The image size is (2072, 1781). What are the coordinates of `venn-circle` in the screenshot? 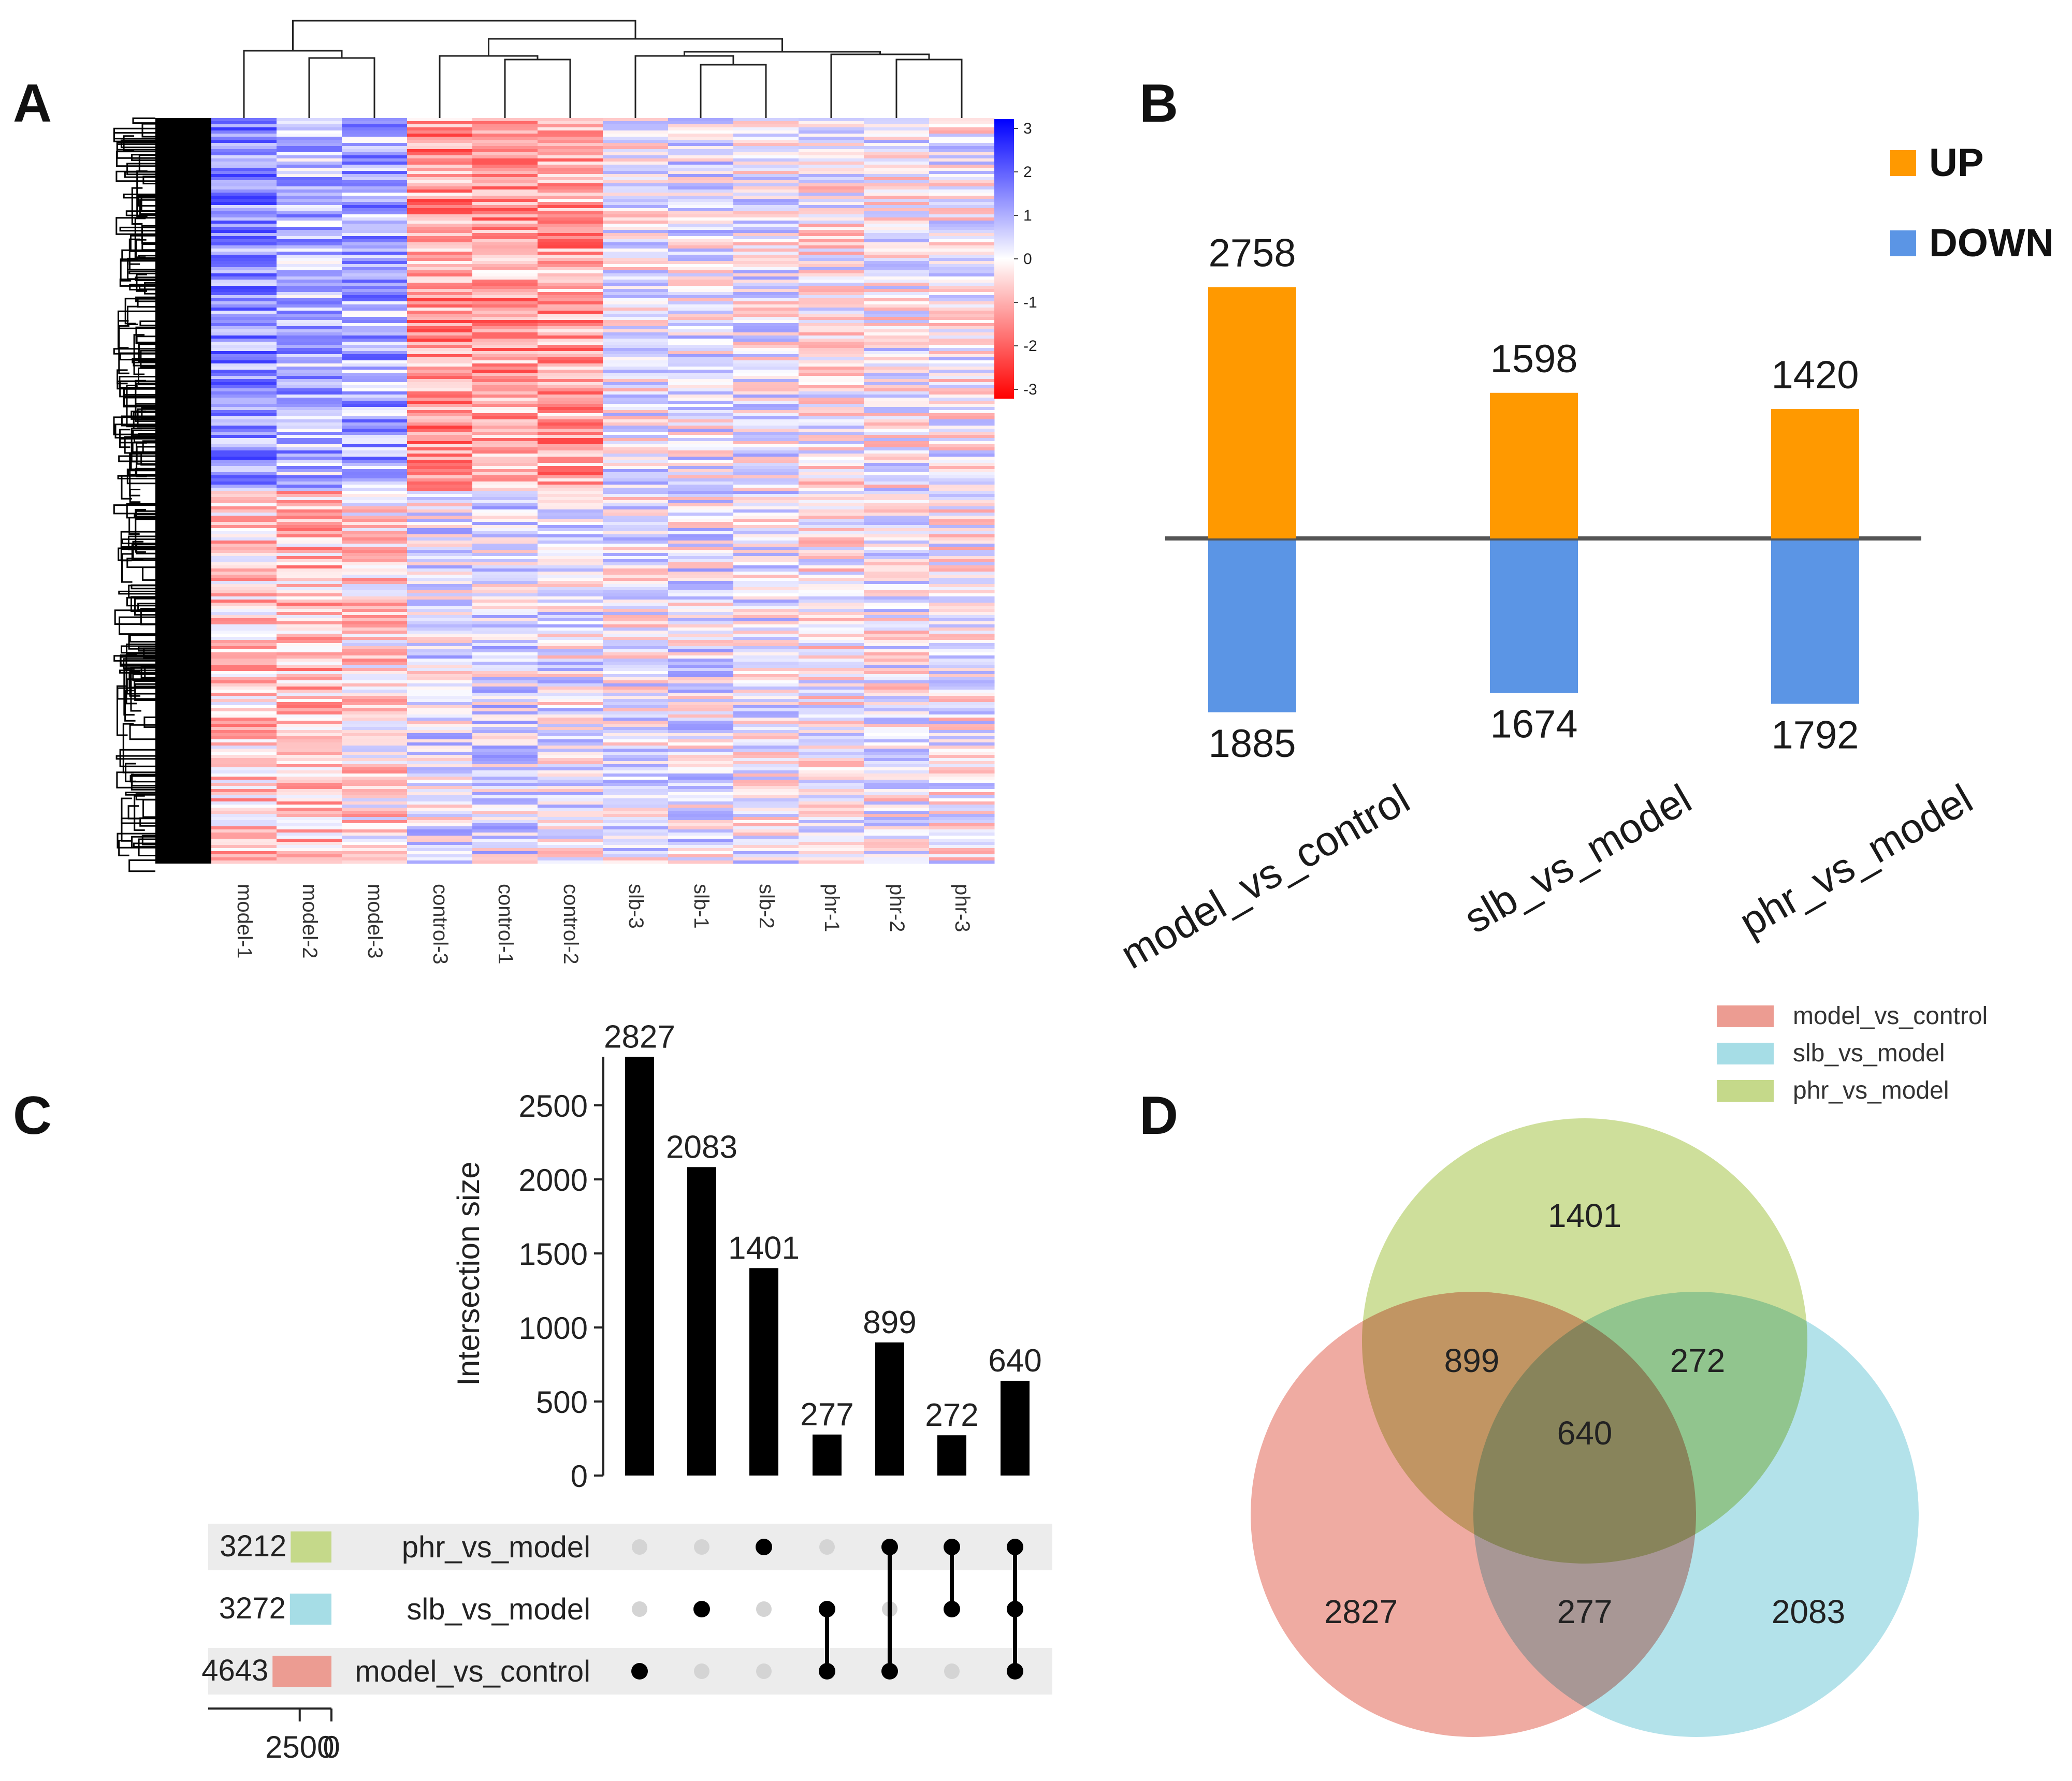 It's located at (1584, 1341).